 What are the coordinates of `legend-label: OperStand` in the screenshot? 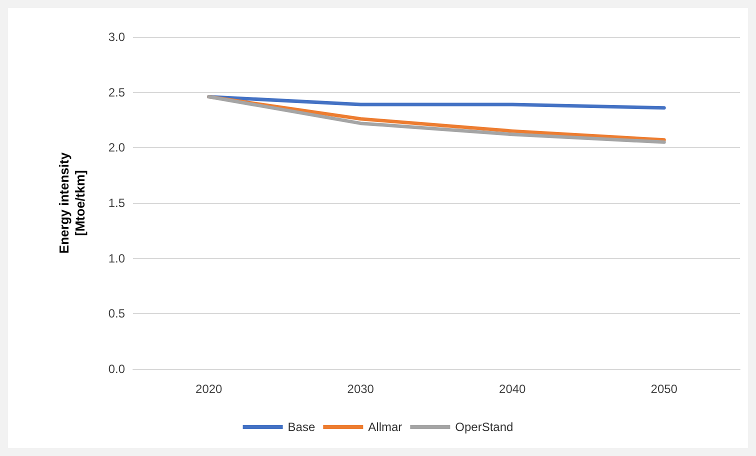 It's located at (484, 427).